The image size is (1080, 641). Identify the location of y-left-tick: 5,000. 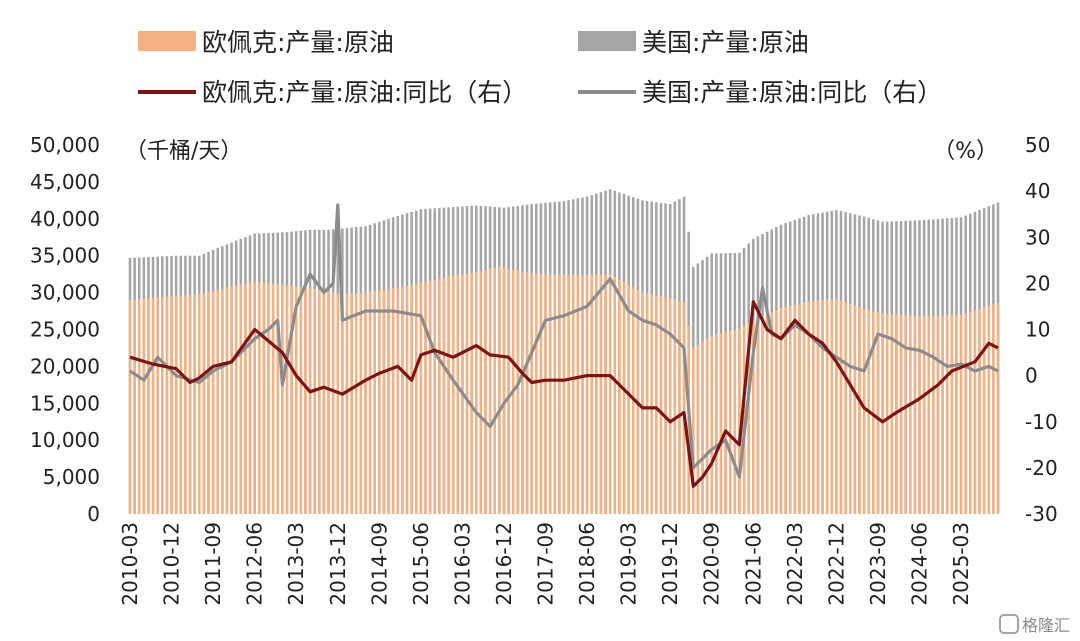
(71, 477).